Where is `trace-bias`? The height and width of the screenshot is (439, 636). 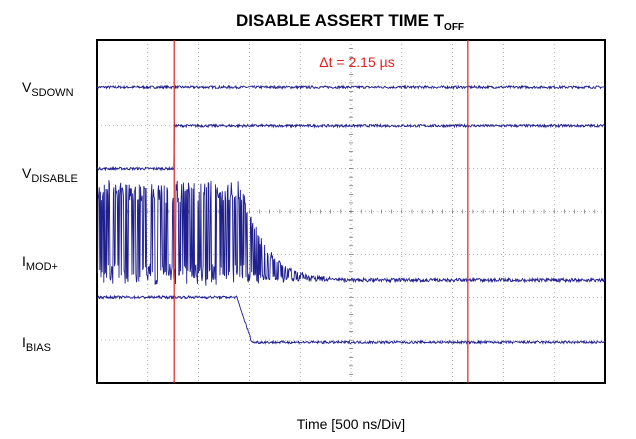 trace-bias is located at coordinates (351, 320).